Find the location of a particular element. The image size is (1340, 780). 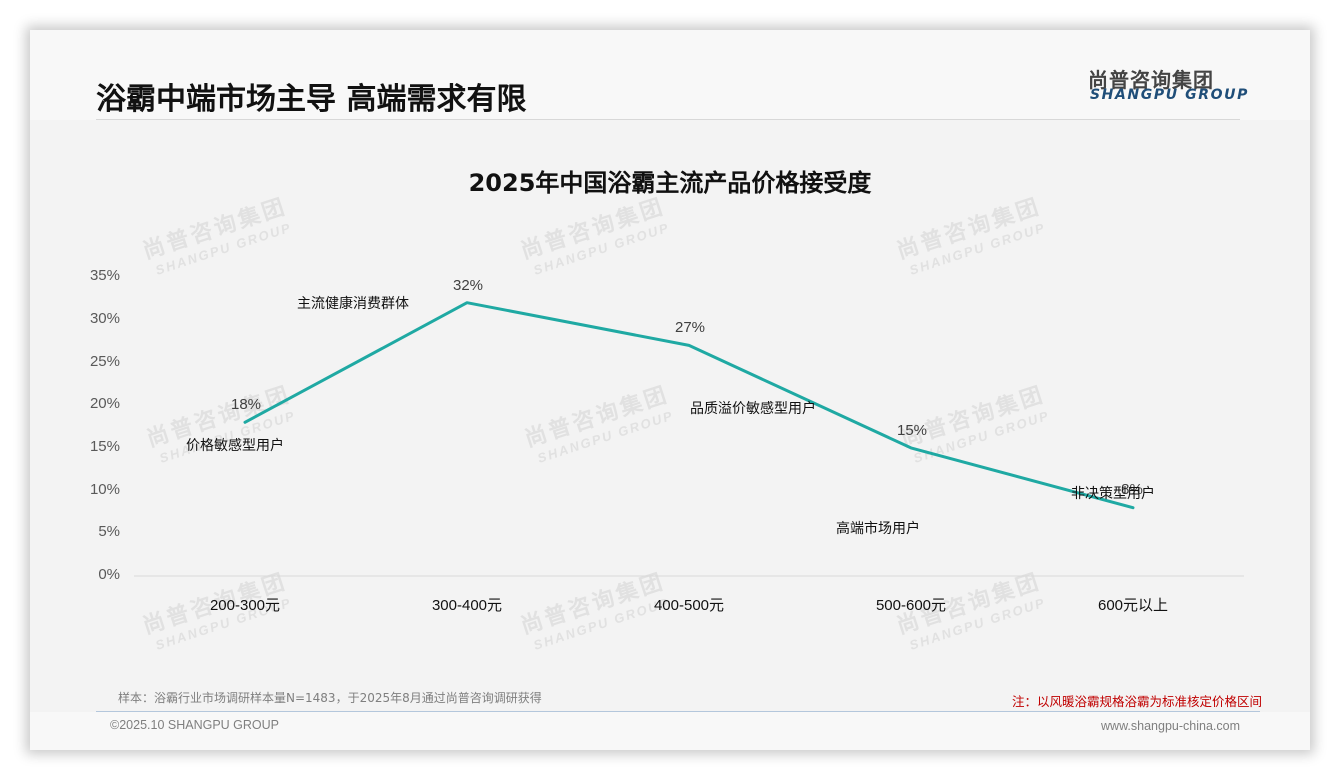

logo-cn: 尚普咨询集团 is located at coordinates (1151, 80).